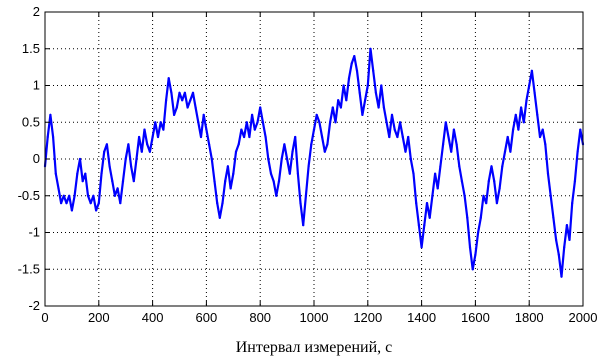  What do you see at coordinates (36, 11) in the screenshot?
I see `y-tick-label: 2` at bounding box center [36, 11].